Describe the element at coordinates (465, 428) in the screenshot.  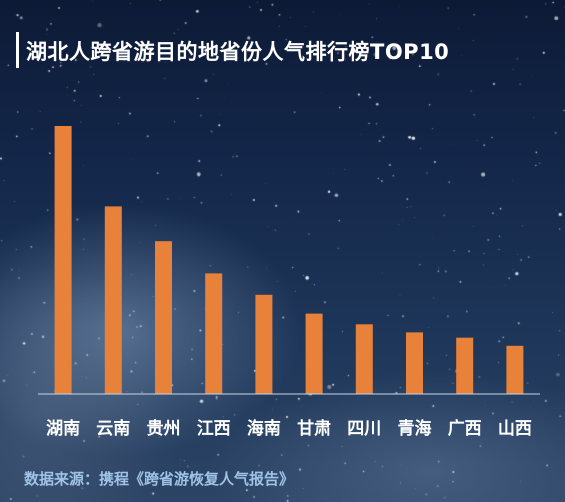
I see `x-tick-label: 广西` at that location.